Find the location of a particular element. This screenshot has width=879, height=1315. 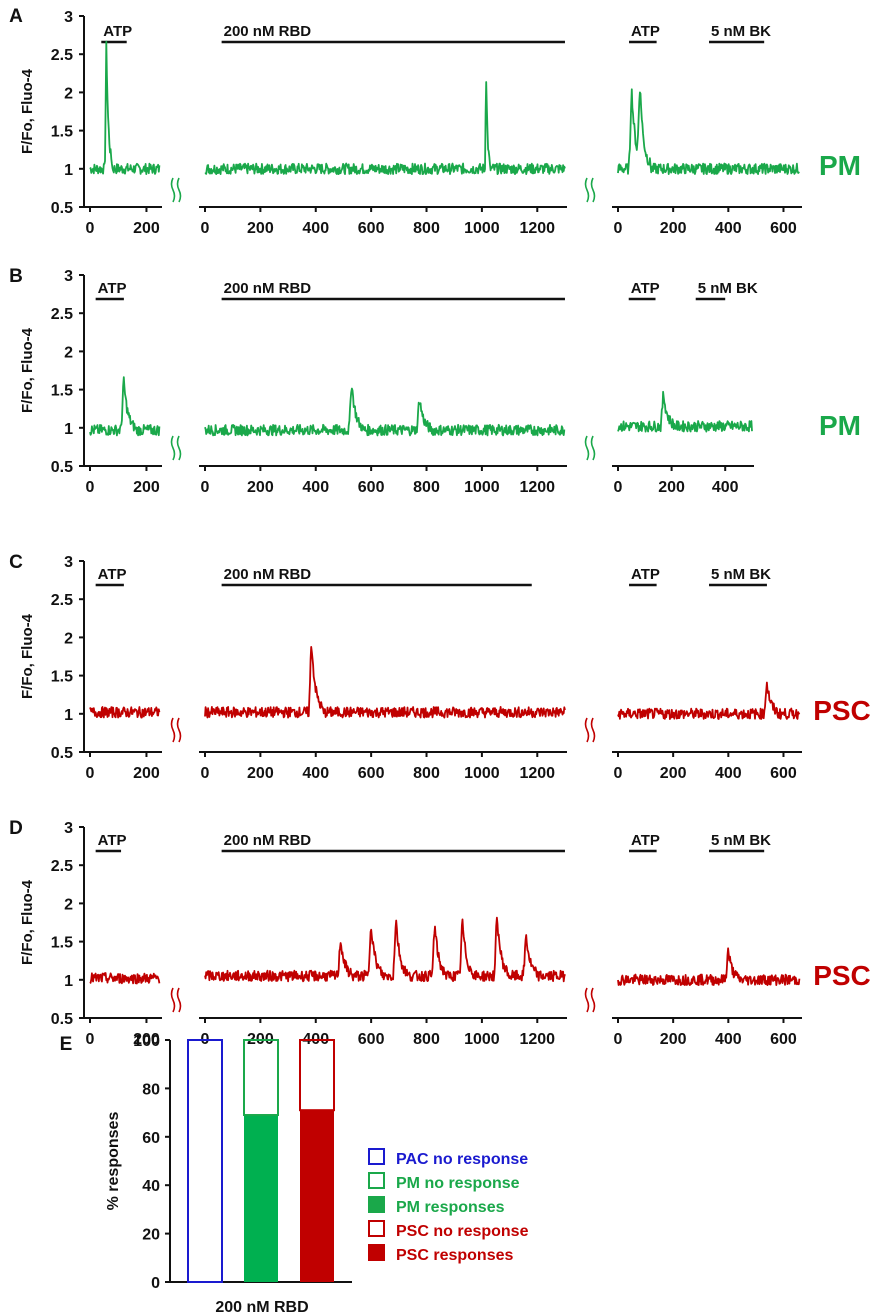

y-tick-label: 100 is located at coordinates (146, 1041).